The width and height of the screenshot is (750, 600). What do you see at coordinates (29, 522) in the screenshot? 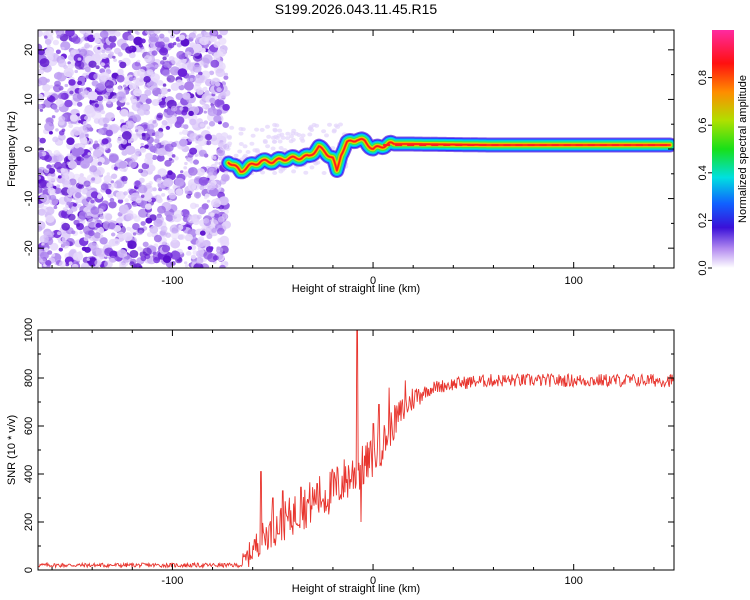
I see `y-tick-label: 200` at bounding box center [29, 522].